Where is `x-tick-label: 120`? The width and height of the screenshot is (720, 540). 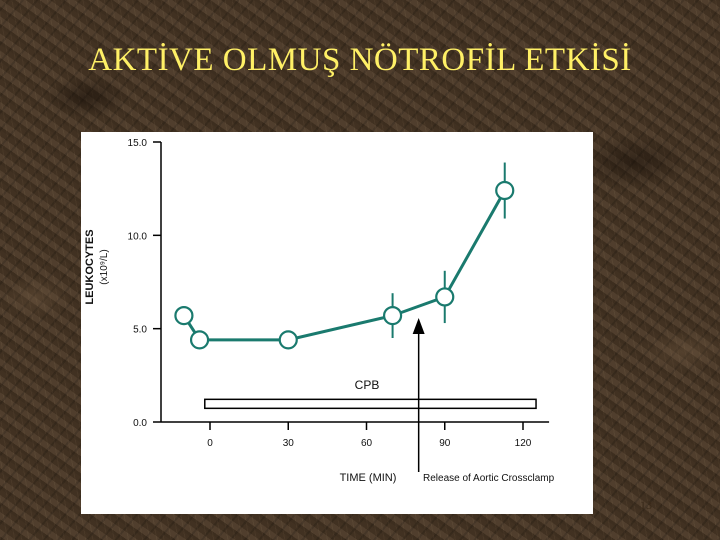 x-tick-label: 120 is located at coordinates (523, 443).